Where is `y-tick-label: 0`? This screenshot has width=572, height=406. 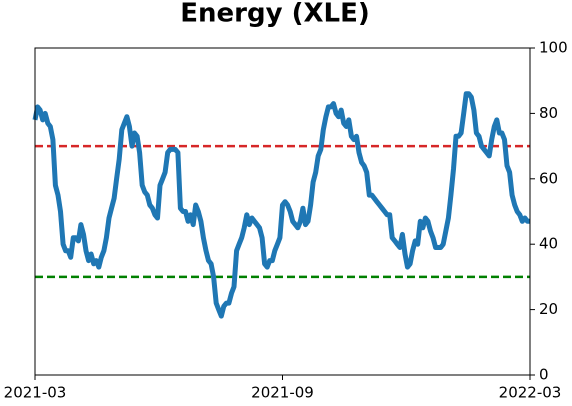
y-tick-label: 0 is located at coordinates (544, 375).